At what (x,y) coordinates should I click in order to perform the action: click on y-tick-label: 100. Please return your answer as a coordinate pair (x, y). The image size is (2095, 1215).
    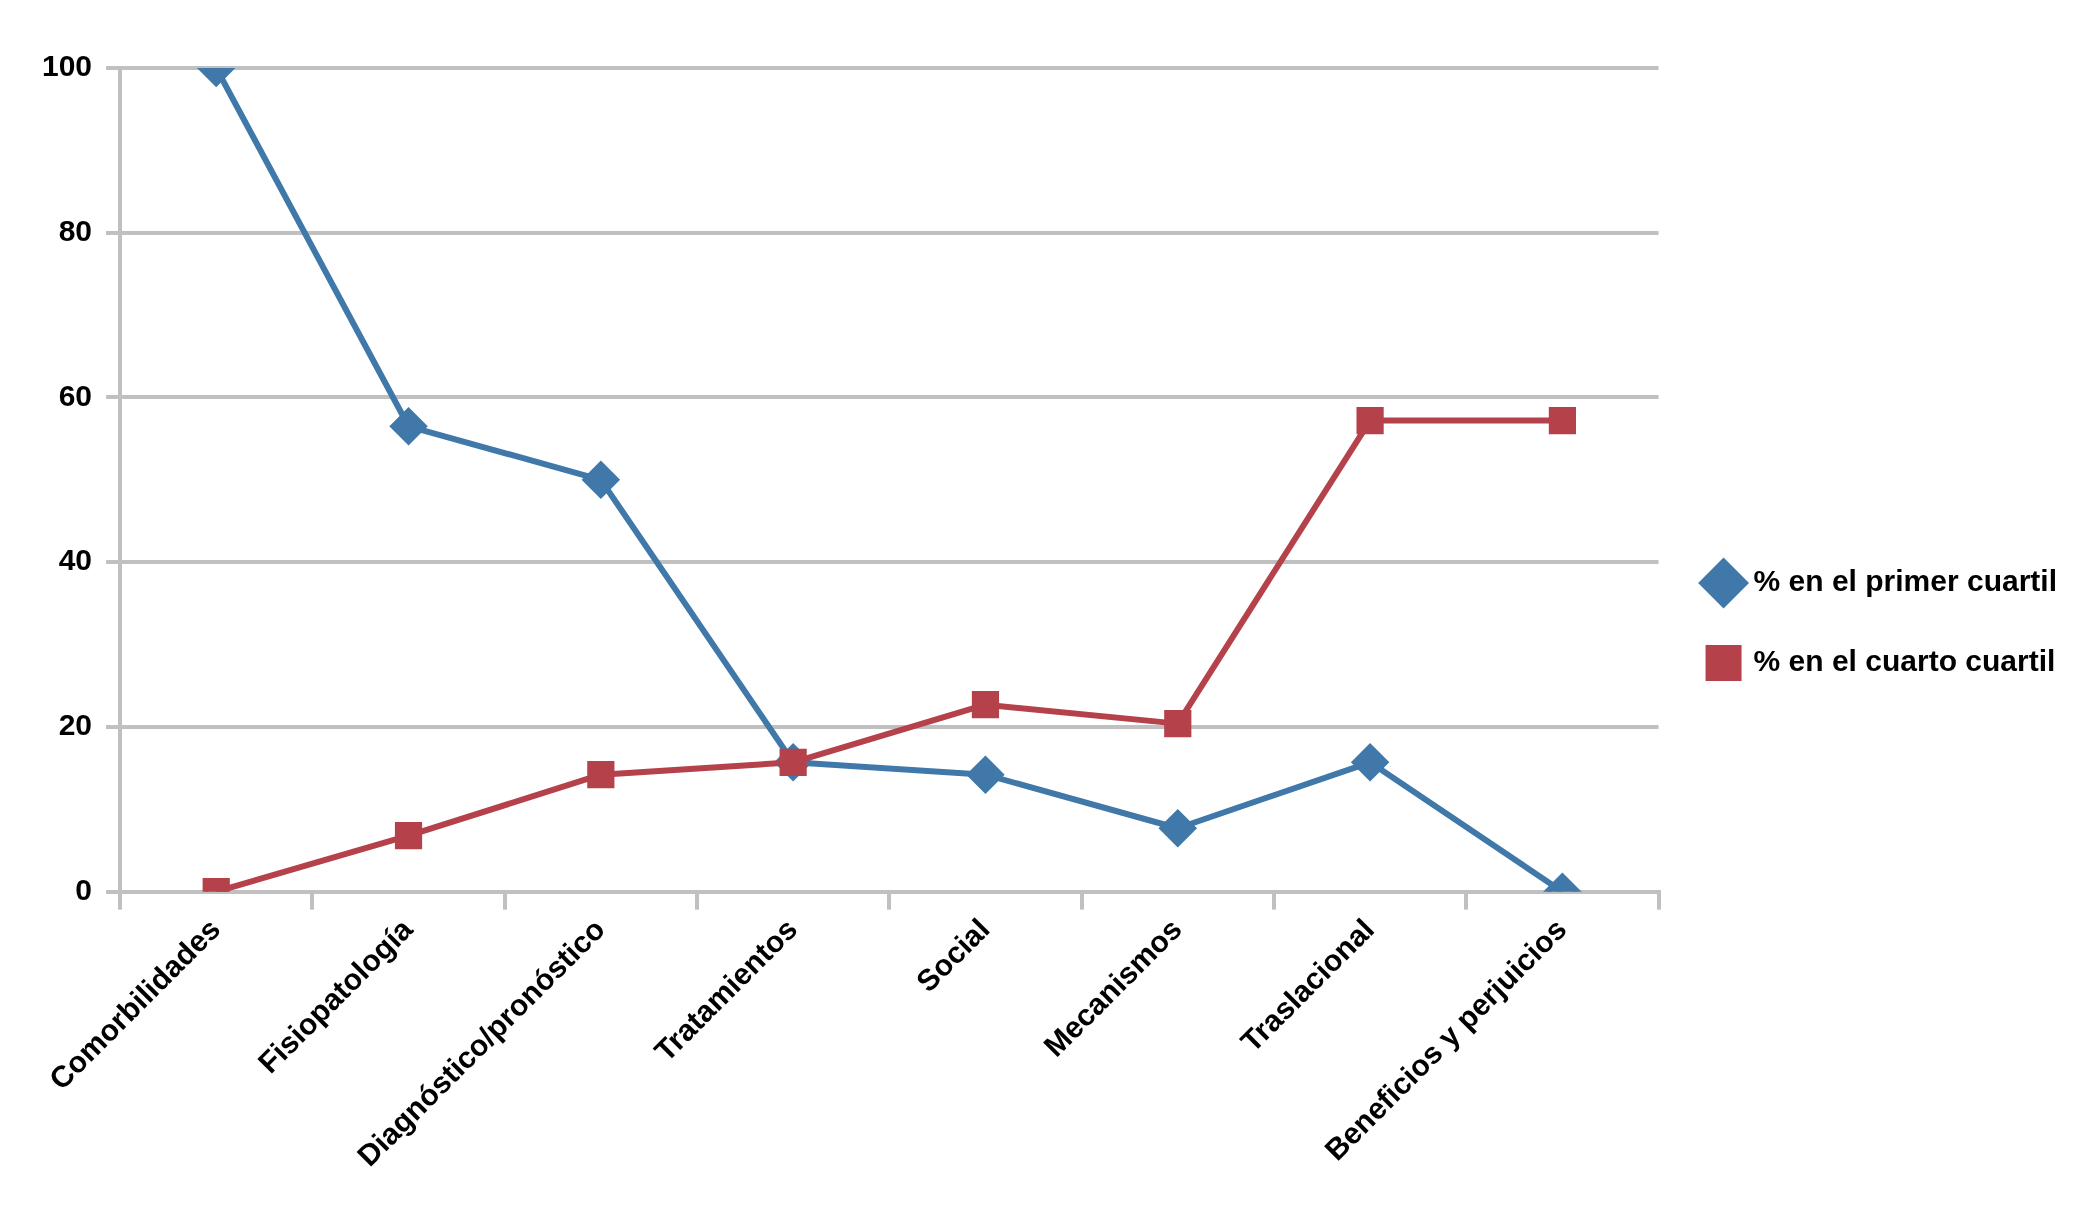
    Looking at the image, I should click on (67, 66).